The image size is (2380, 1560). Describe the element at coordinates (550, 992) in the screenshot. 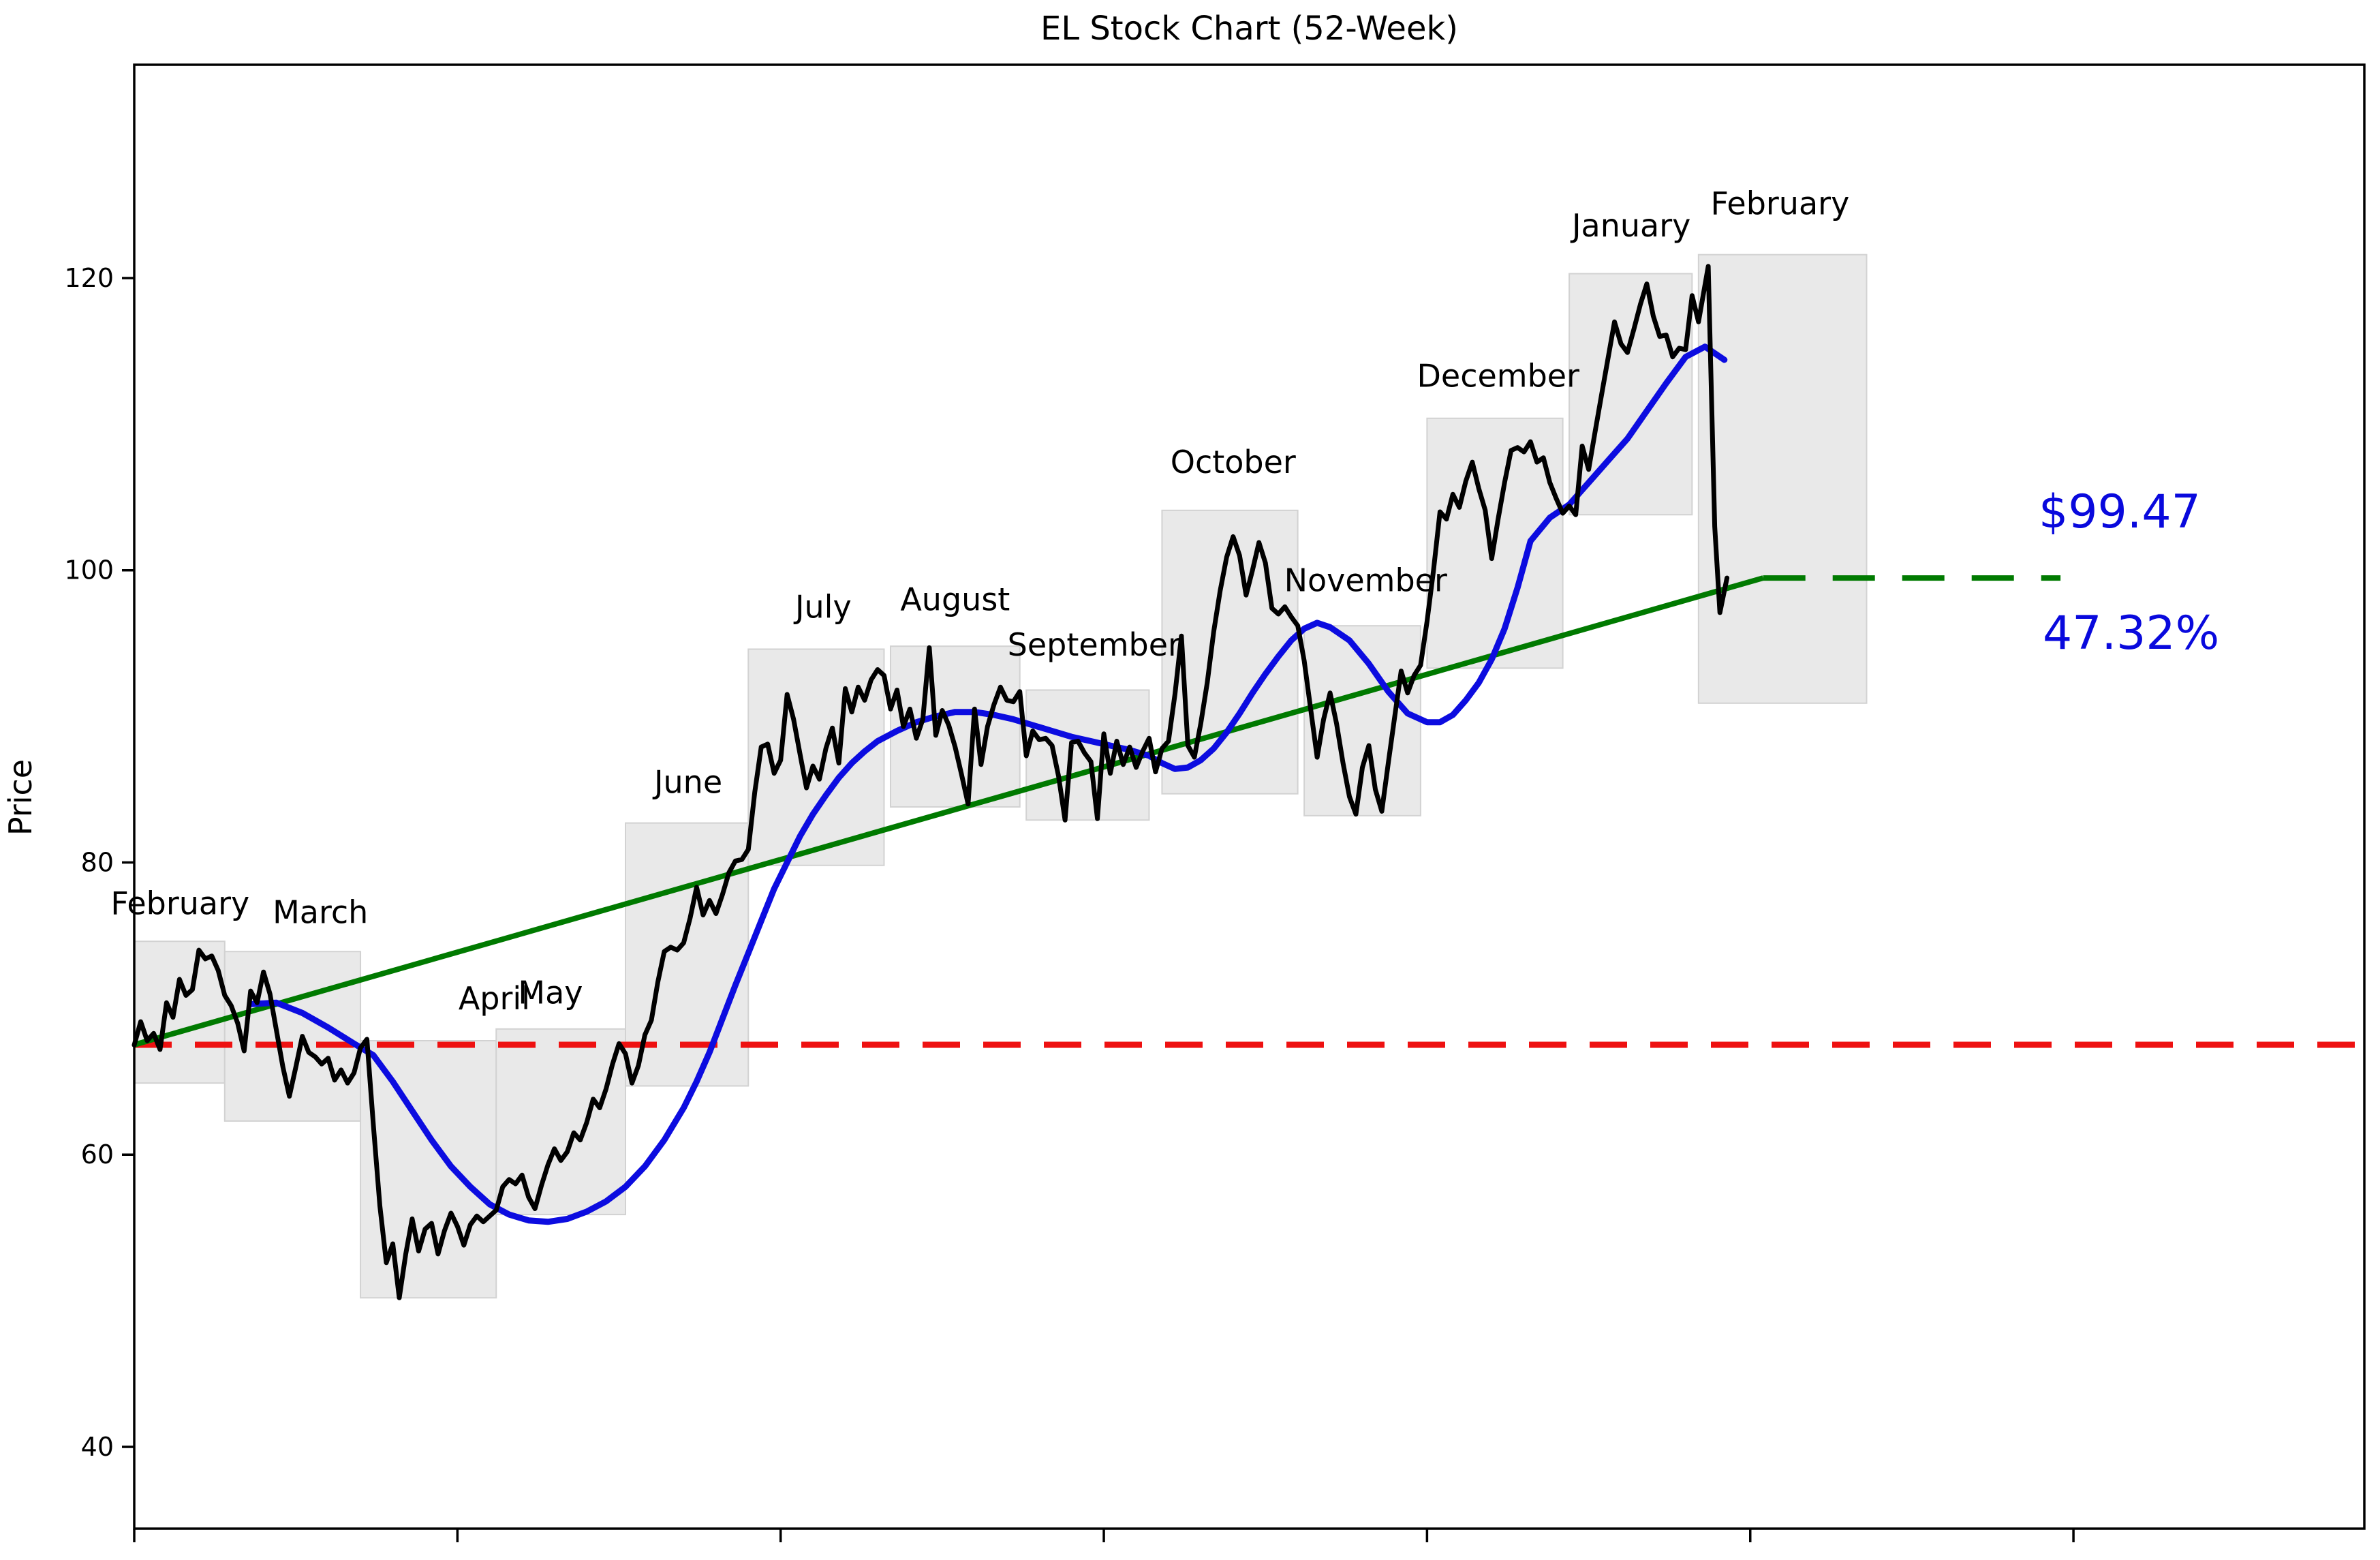

I see `month-label-may: May` at that location.